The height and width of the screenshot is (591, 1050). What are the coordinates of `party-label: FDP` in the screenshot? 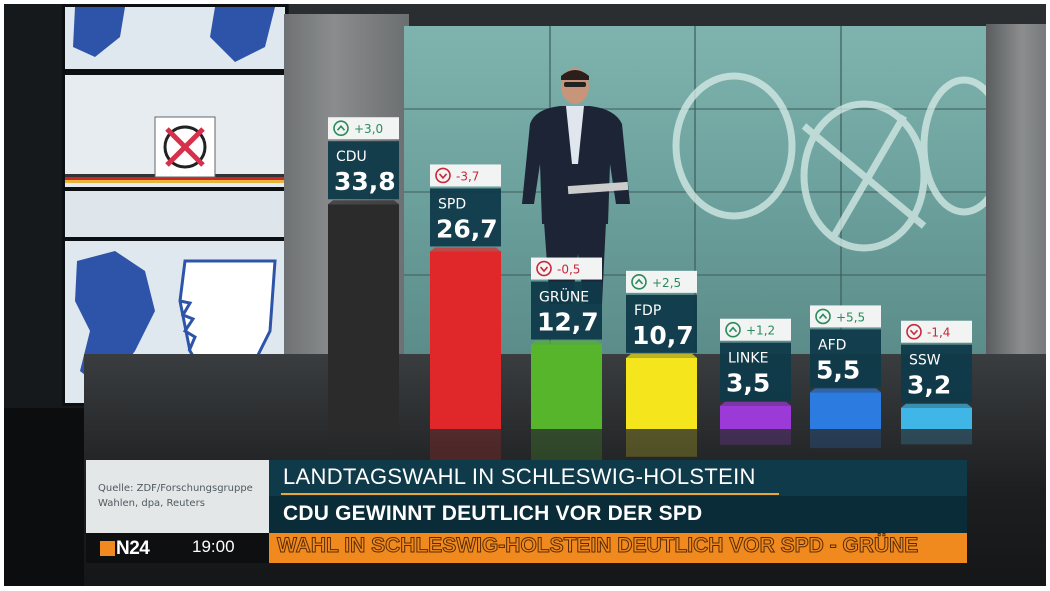 It's located at (647, 311).